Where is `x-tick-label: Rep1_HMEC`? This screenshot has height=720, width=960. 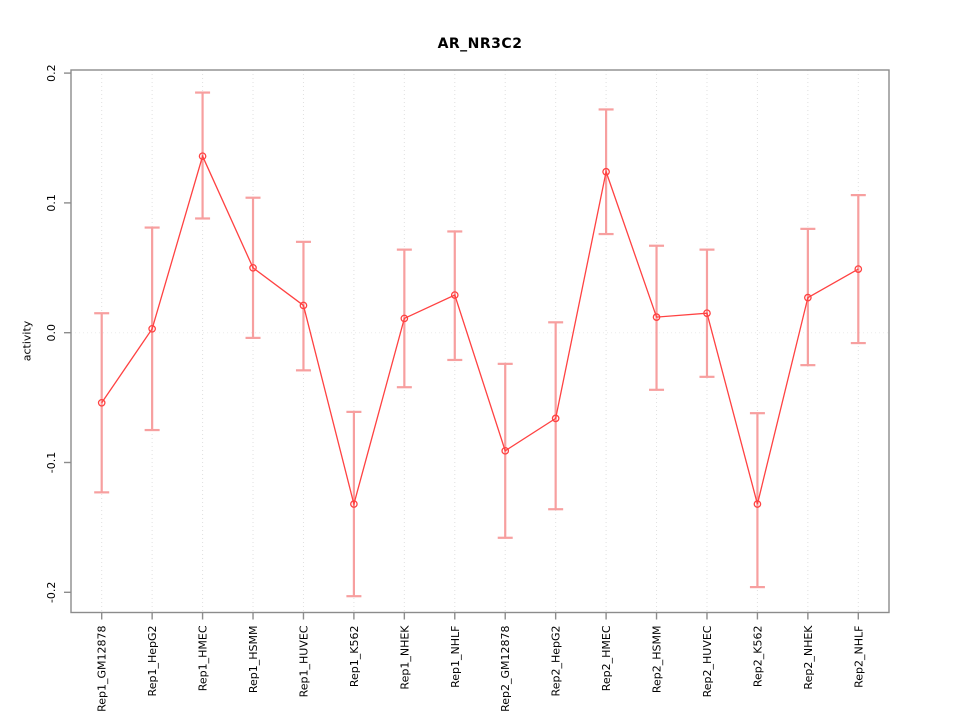
x-tick-label: Rep1_HMEC is located at coordinates (203, 658).